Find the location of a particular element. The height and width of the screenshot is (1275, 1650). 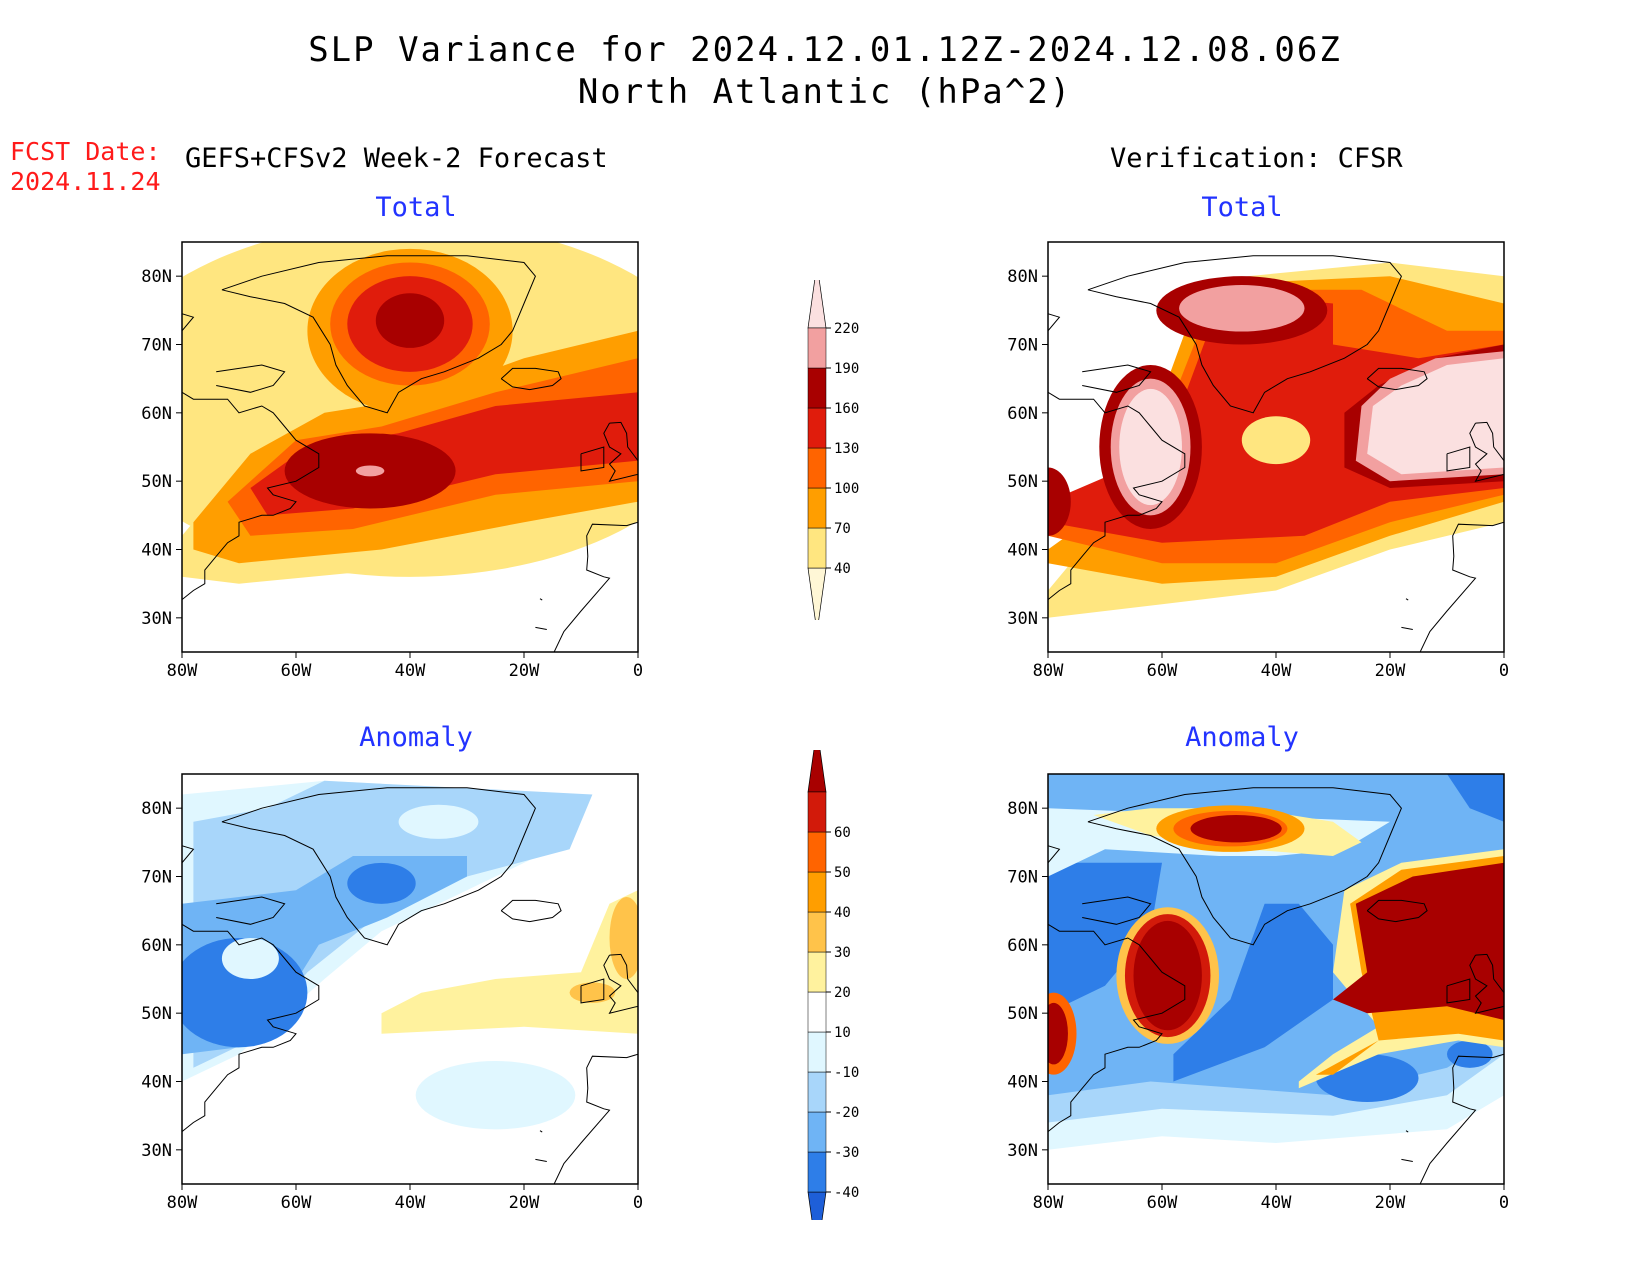

anomaly-colorbar-label: -30 is located at coordinates (846, 1153).